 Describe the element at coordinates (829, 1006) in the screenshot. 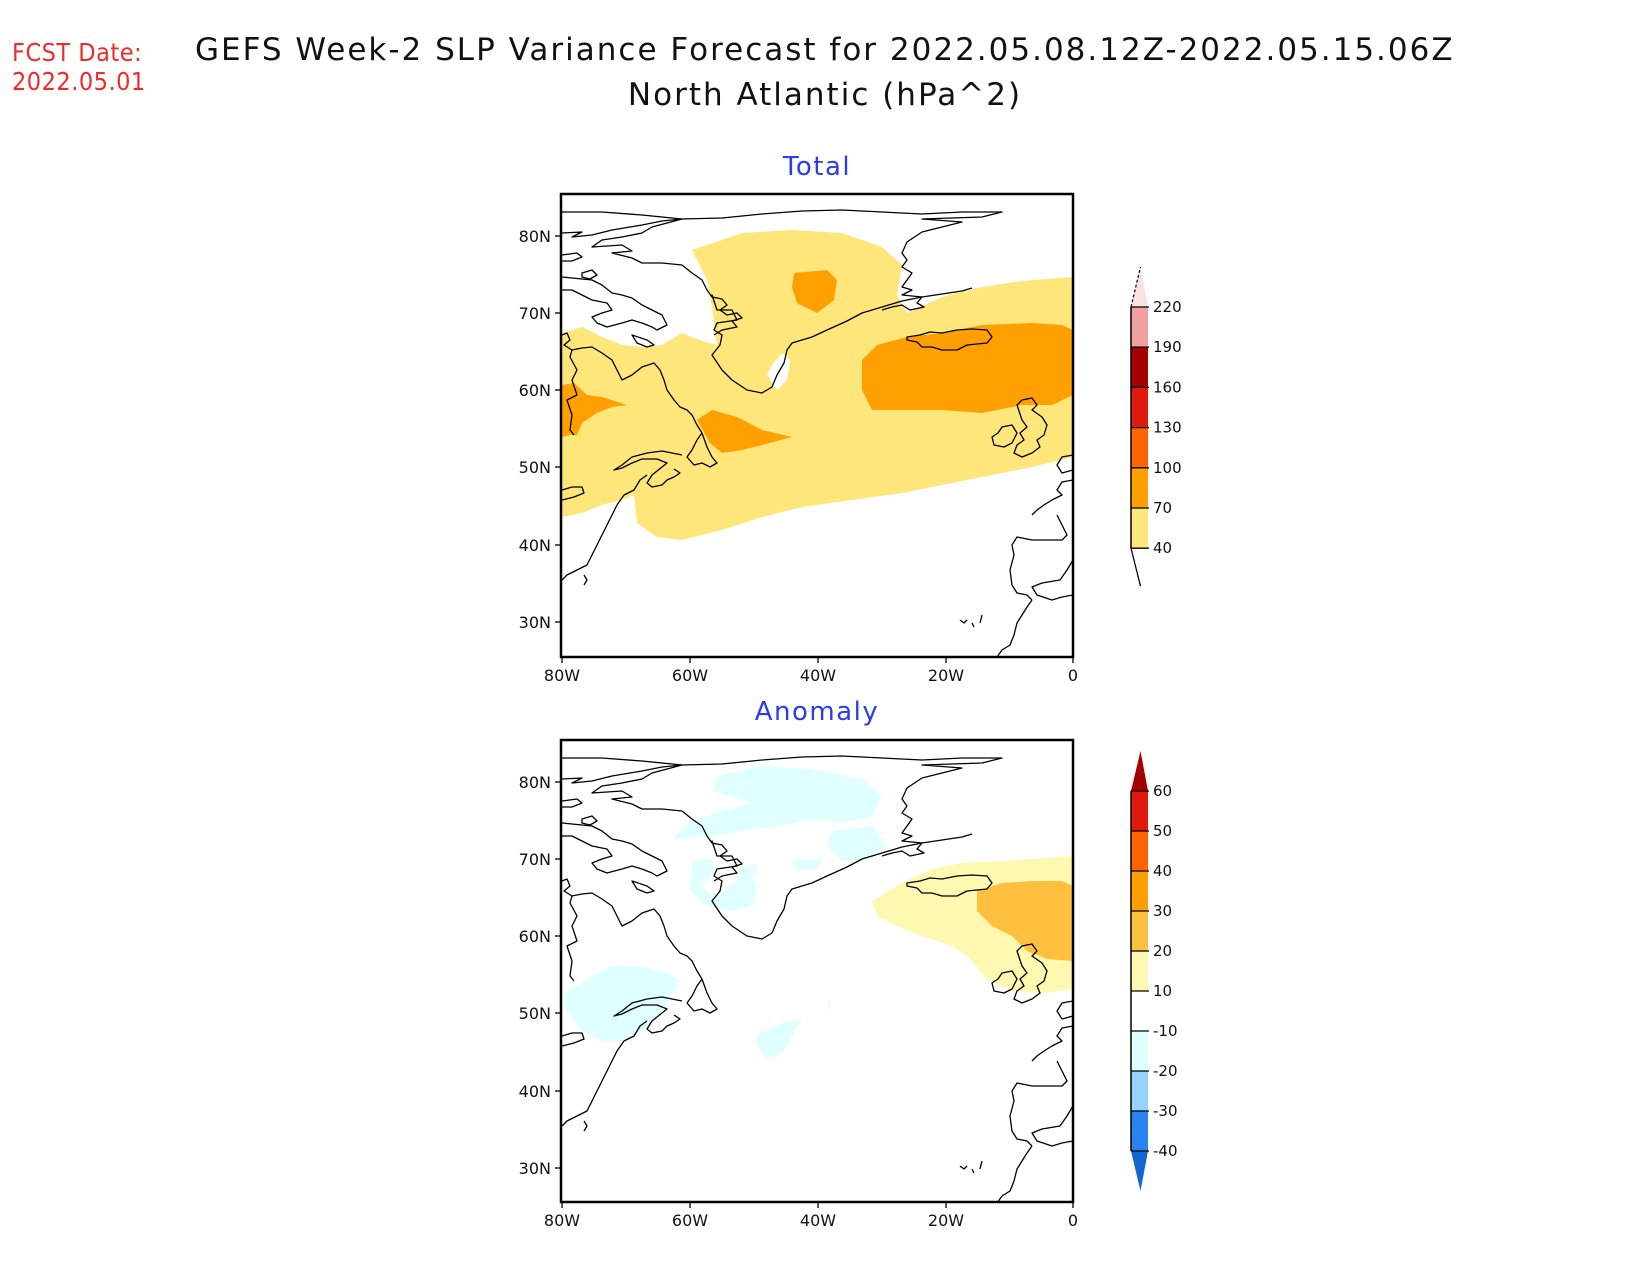

I see `anomaly-shade-neg-h` at that location.